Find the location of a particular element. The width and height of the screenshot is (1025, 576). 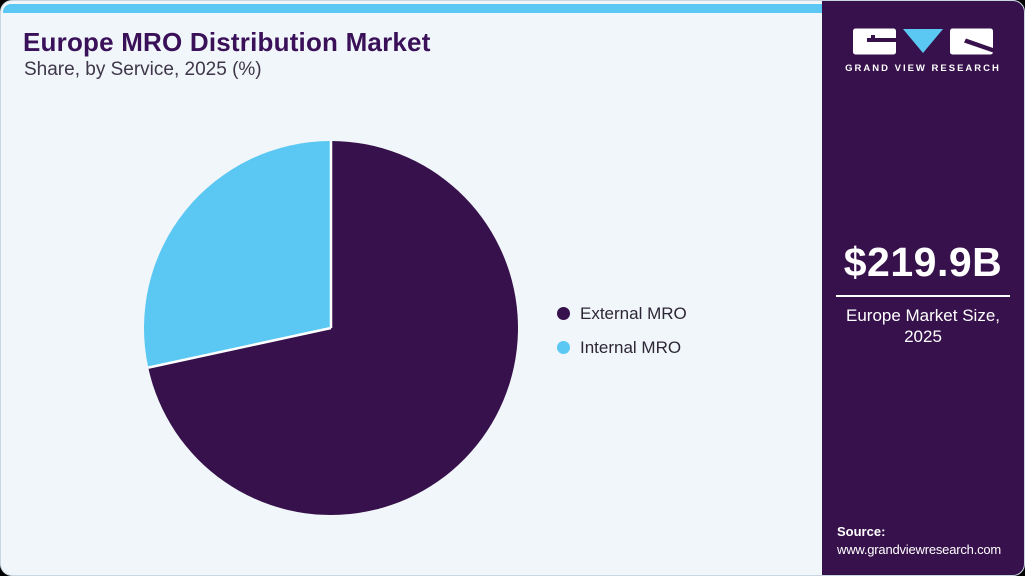

gvr-logo: GRAND VIEW RESEARCH is located at coordinates (923, 51).